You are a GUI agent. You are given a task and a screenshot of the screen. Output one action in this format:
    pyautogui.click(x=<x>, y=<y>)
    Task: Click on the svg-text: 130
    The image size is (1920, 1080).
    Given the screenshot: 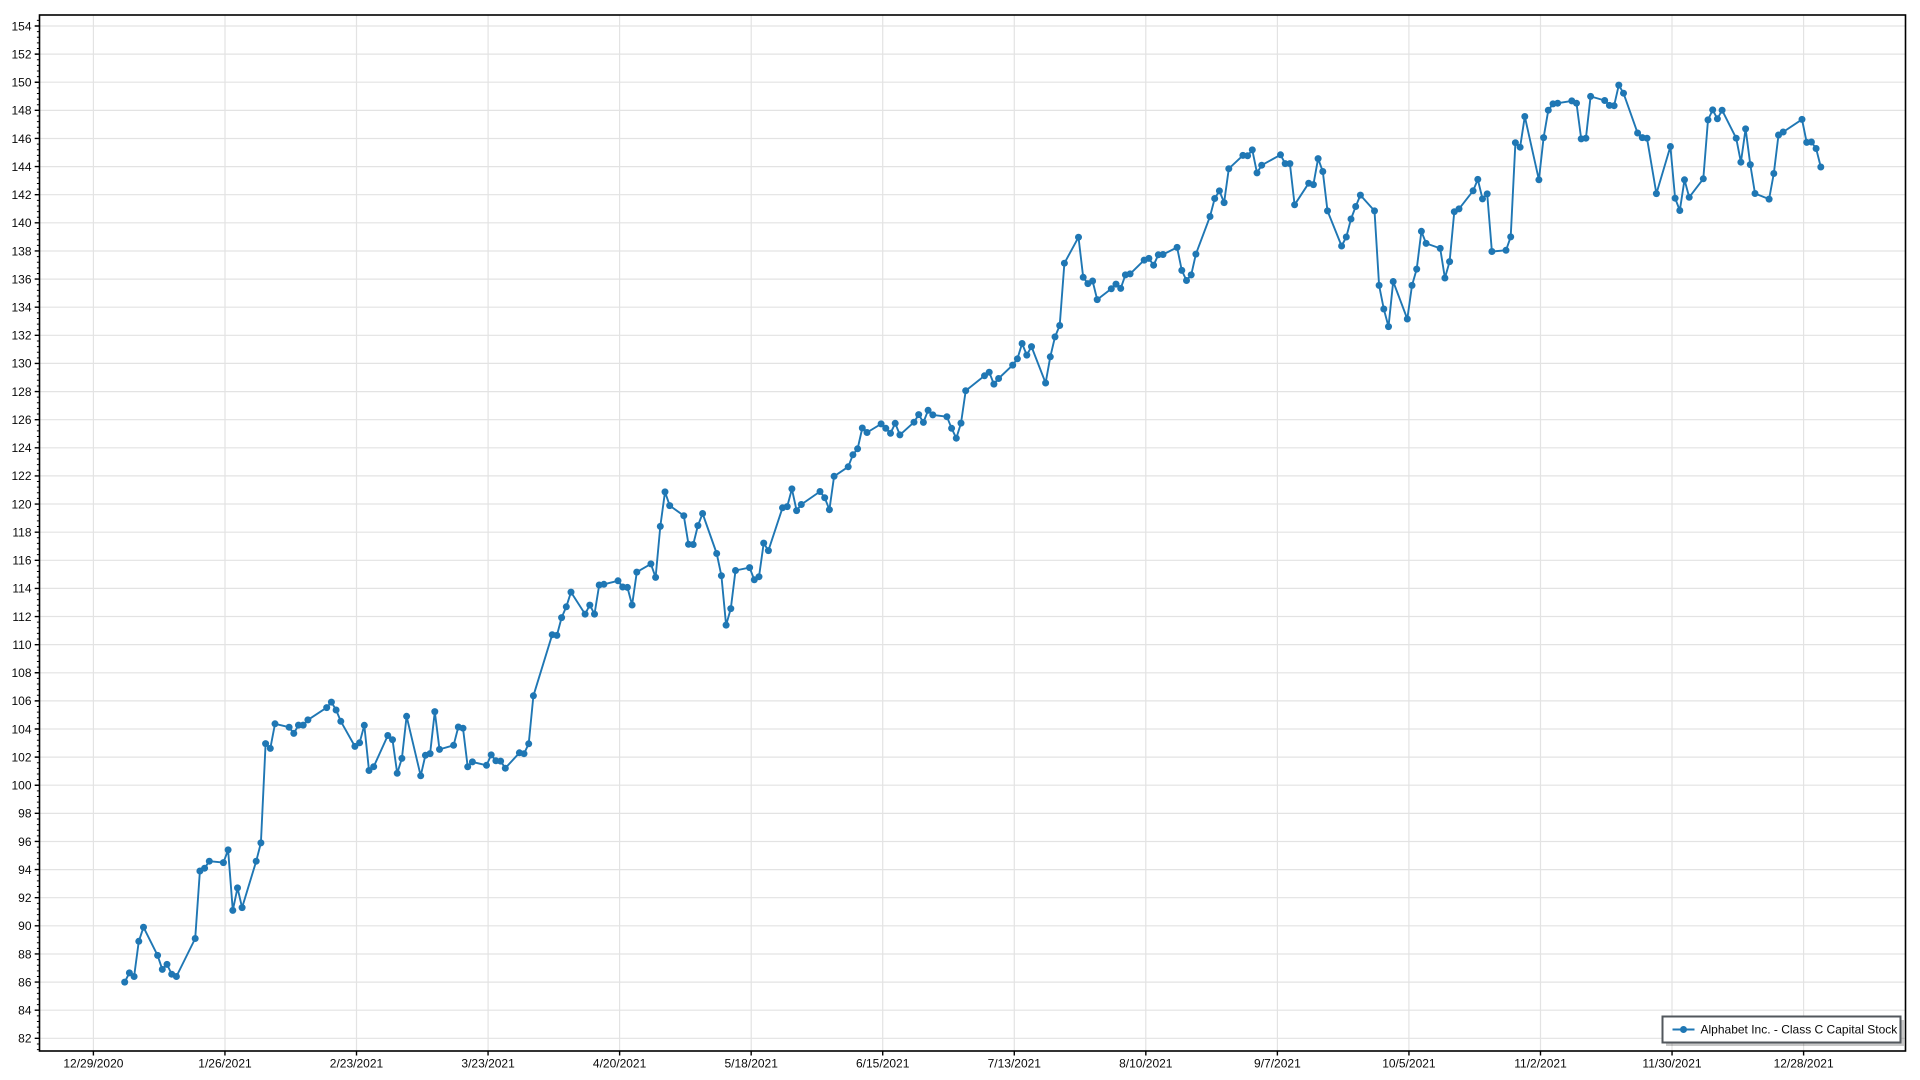 What is the action you would take?
    pyautogui.click(x=21, y=364)
    